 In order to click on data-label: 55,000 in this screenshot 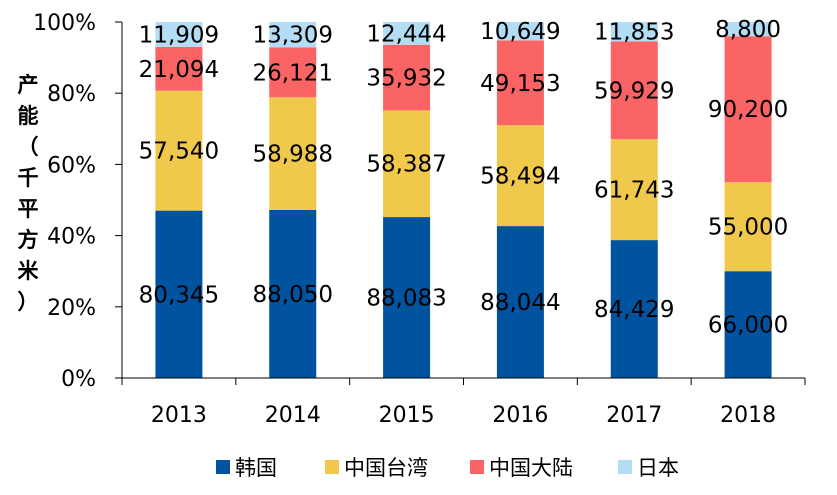, I will do `click(748, 228)`.